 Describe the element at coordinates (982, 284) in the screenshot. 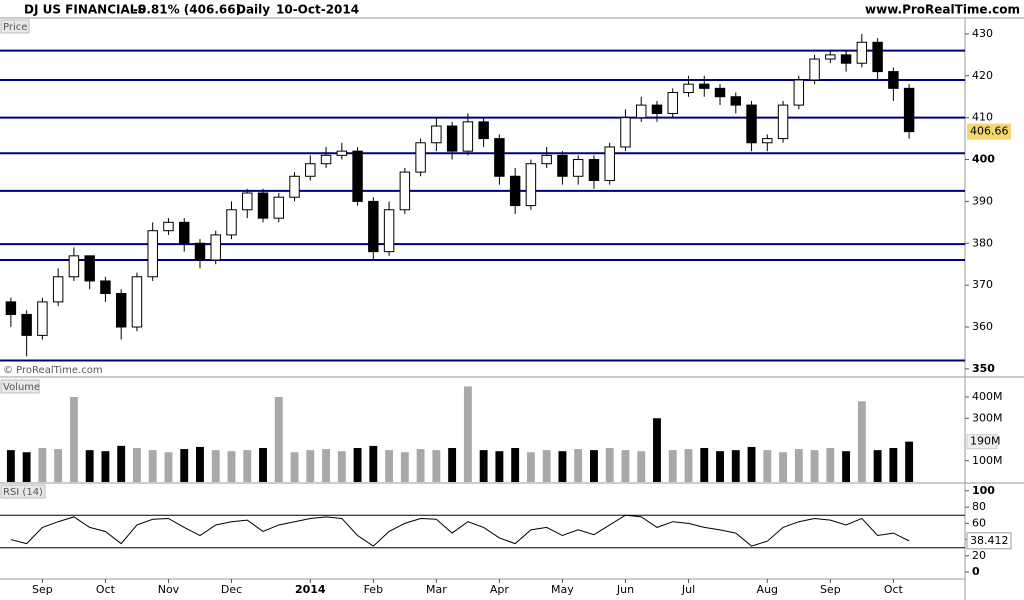

I see `y-tick-label: 370` at that location.